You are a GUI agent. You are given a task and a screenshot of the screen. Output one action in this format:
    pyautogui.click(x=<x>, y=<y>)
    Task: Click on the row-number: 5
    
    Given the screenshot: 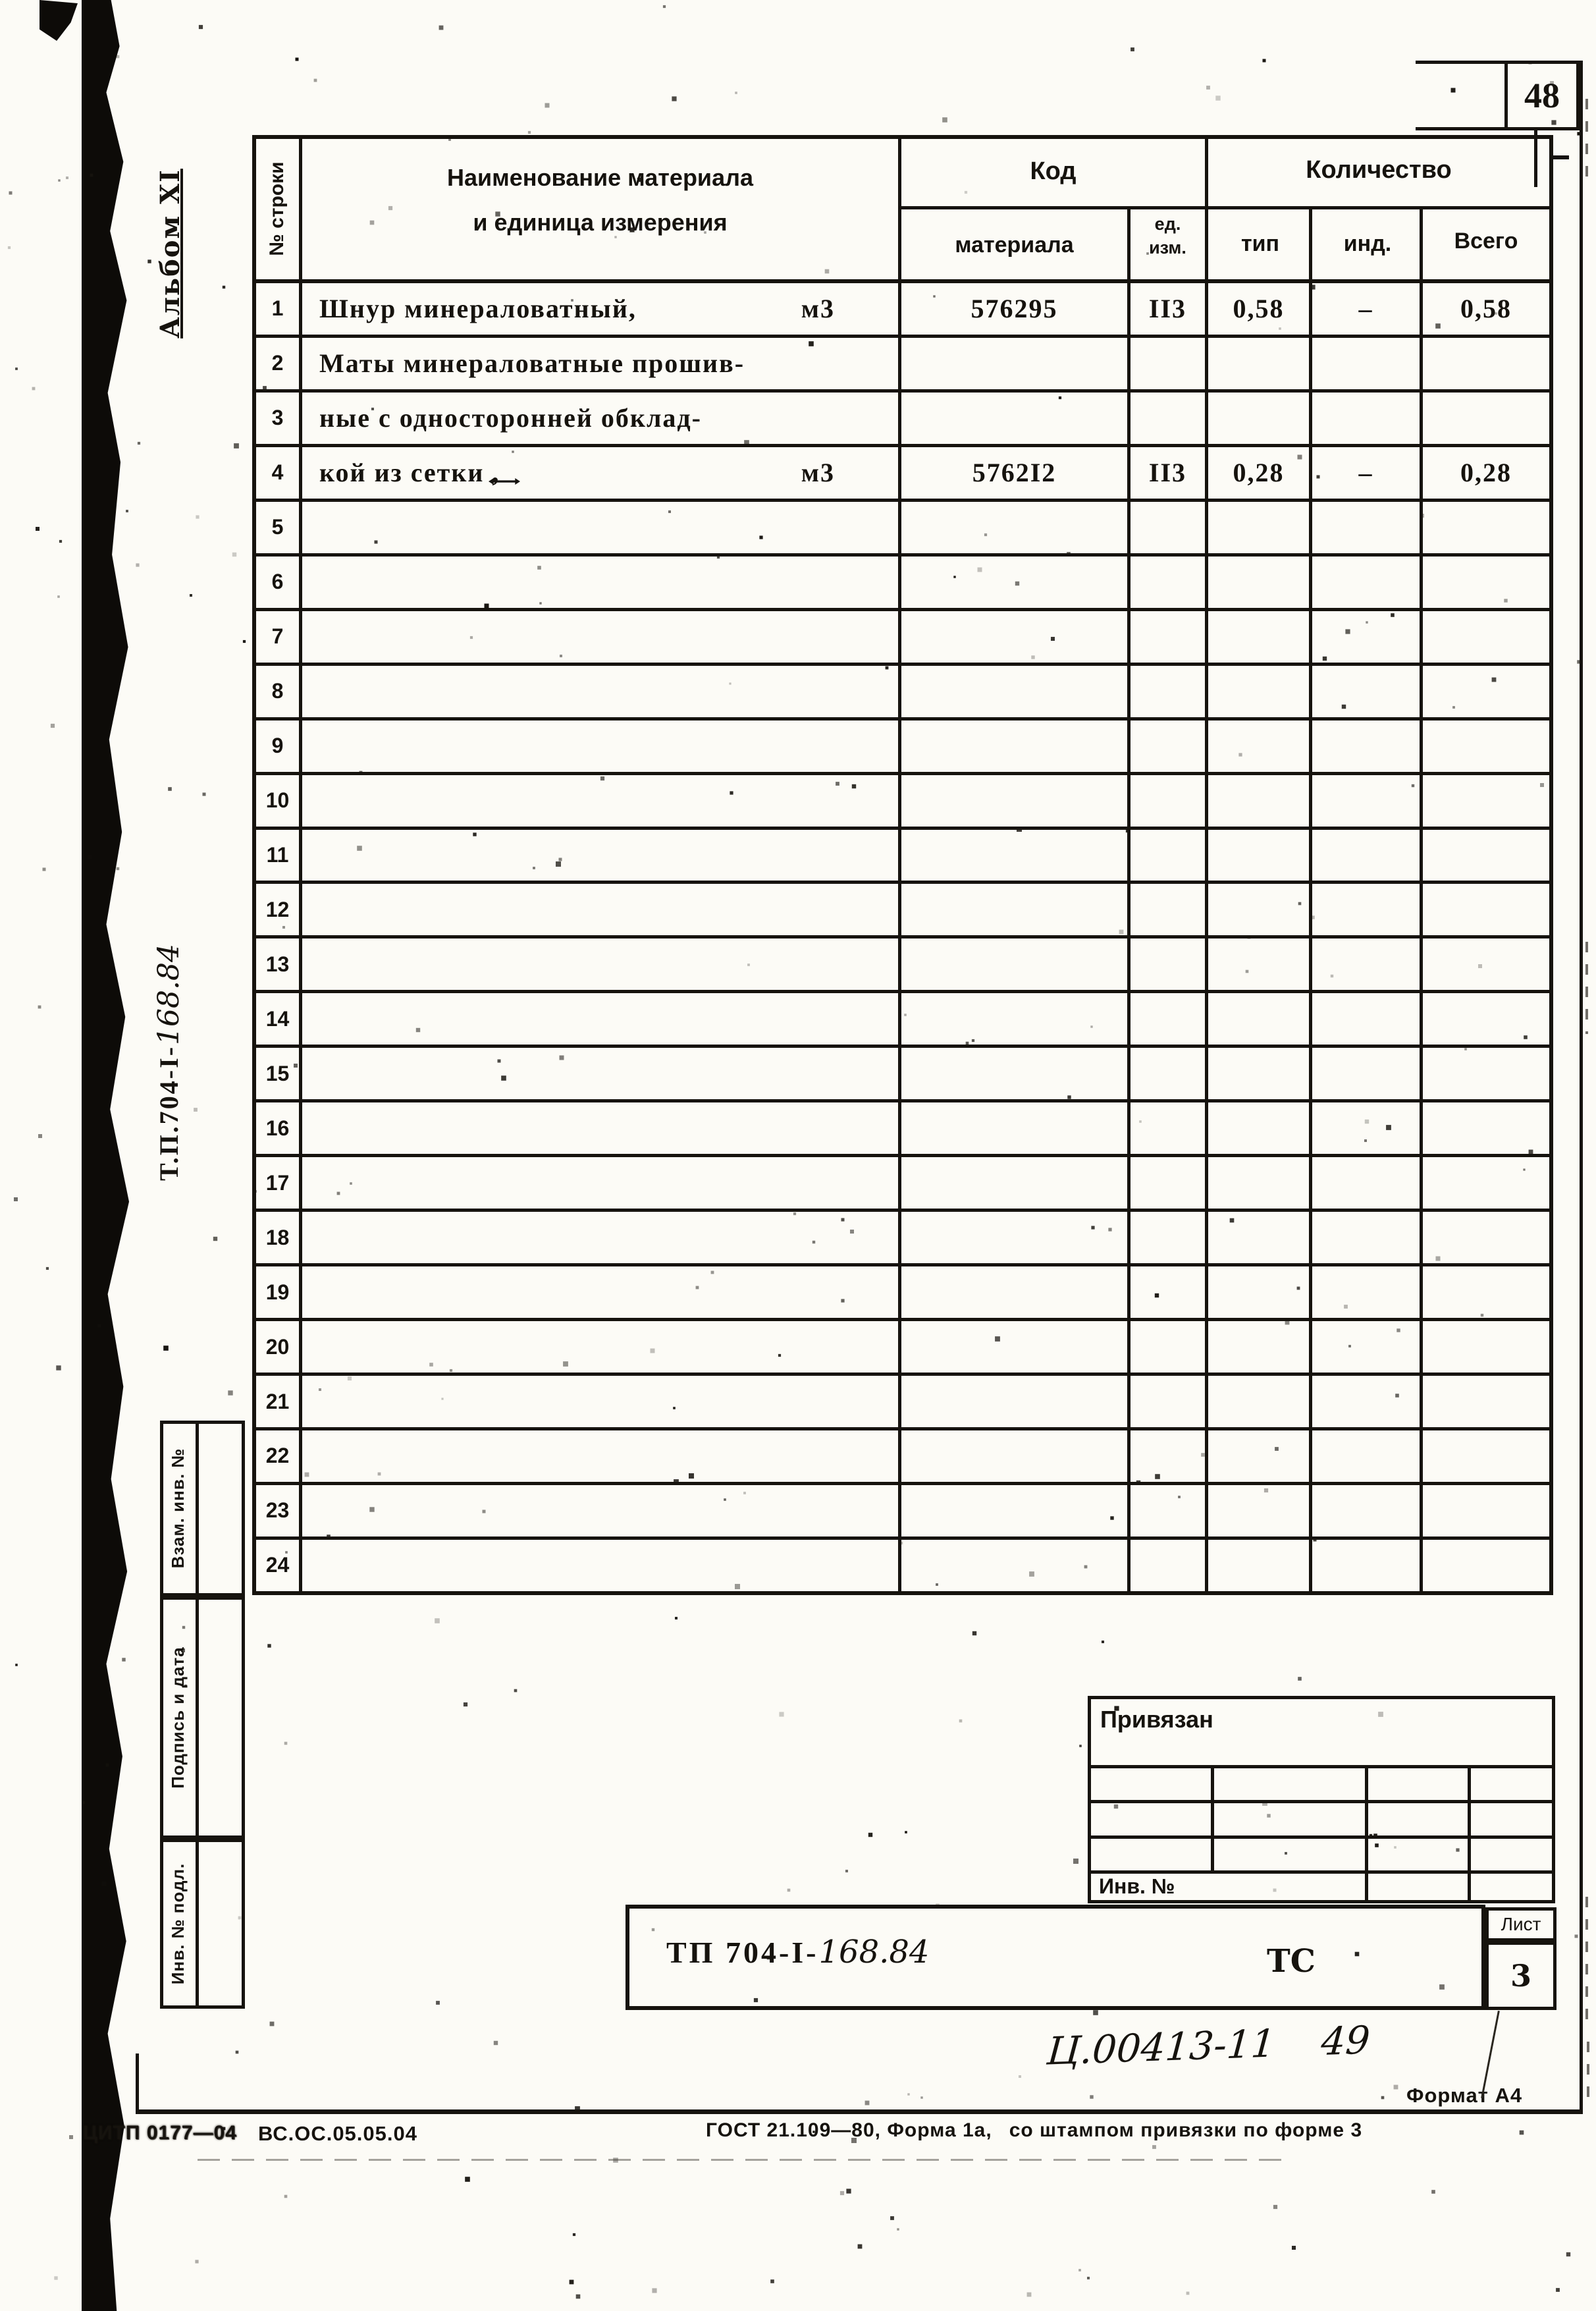 What is the action you would take?
    pyautogui.click(x=279, y=527)
    